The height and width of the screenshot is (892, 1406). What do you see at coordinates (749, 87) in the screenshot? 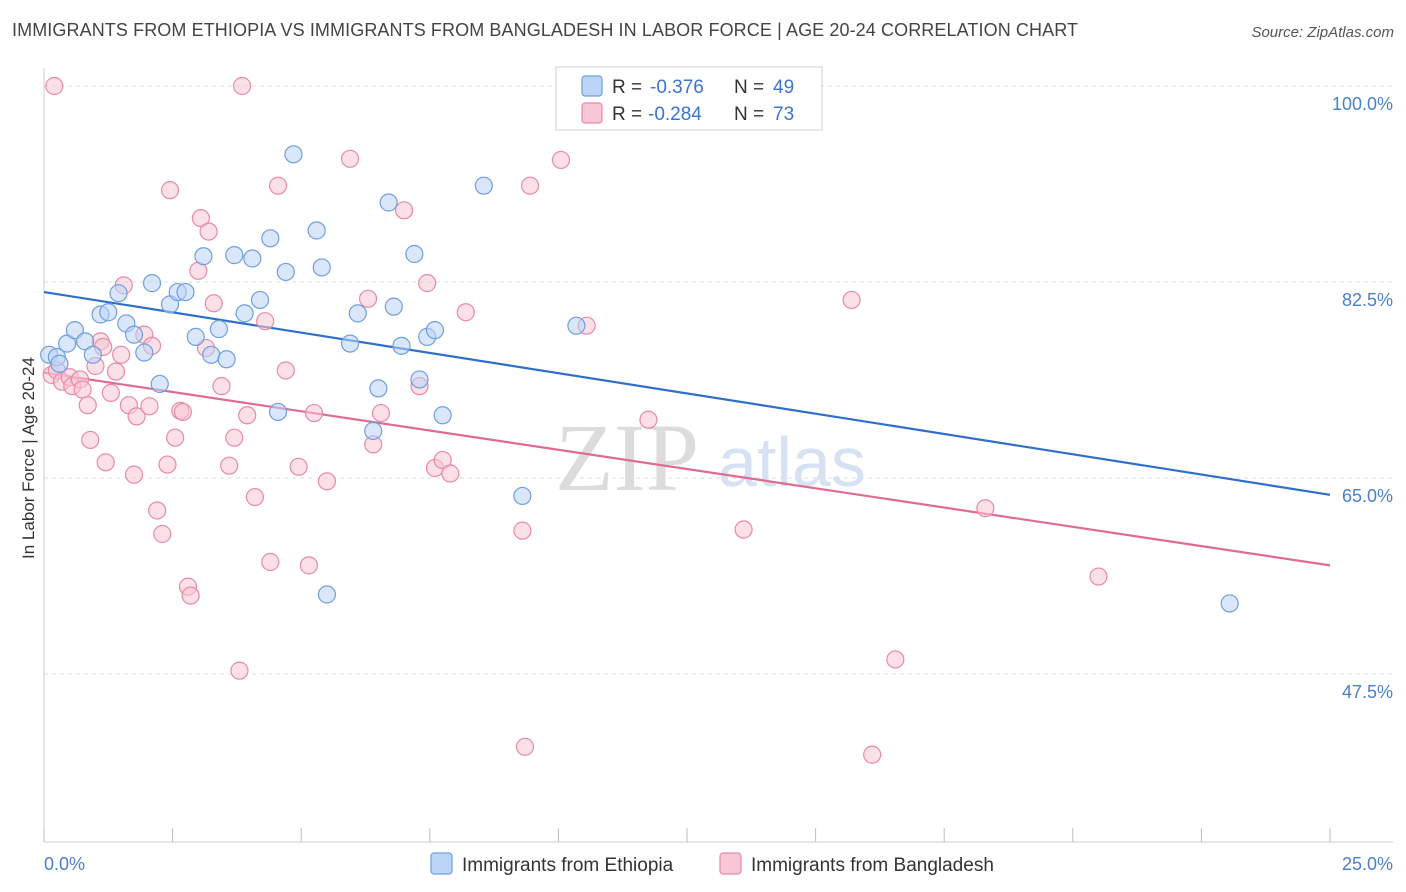
I see `legend-n-label-ethiopia: N =` at bounding box center [749, 87].